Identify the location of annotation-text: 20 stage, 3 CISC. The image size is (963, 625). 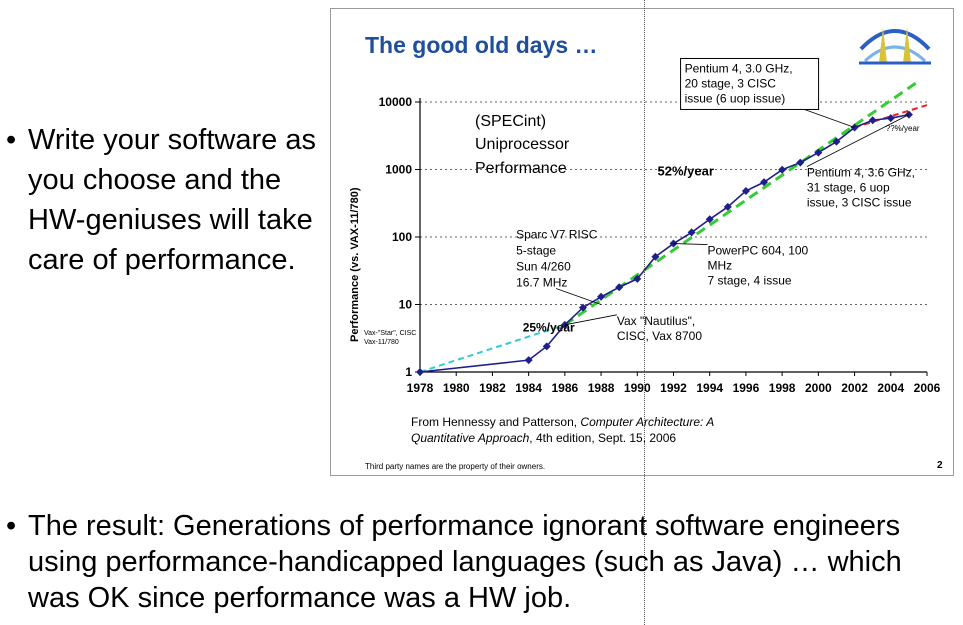
(731, 83).